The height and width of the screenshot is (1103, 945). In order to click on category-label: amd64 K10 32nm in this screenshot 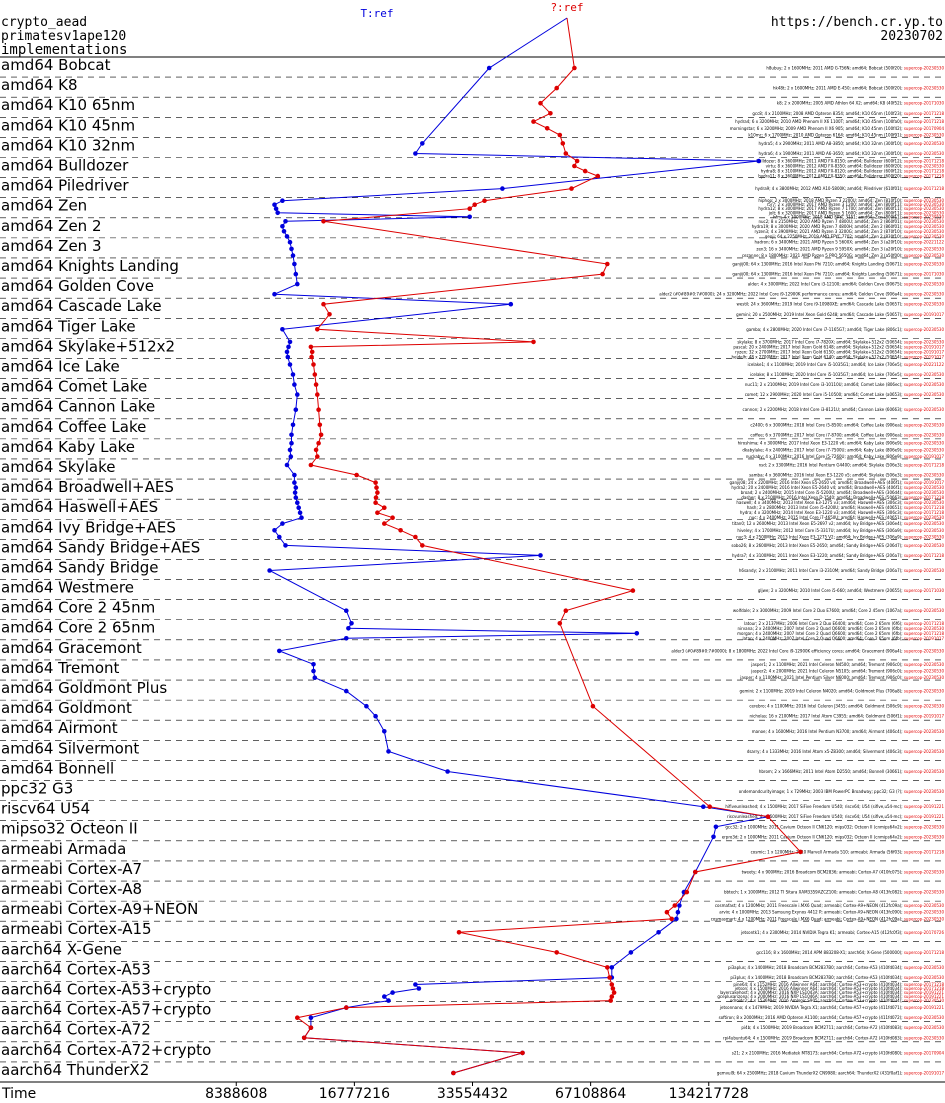, I will do `click(68, 145)`.